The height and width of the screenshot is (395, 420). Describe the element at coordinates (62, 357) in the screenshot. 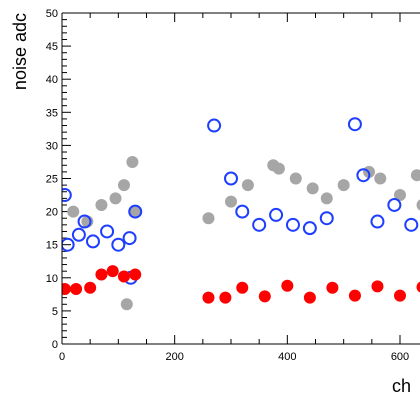

I see `x-tick-label: 0` at that location.